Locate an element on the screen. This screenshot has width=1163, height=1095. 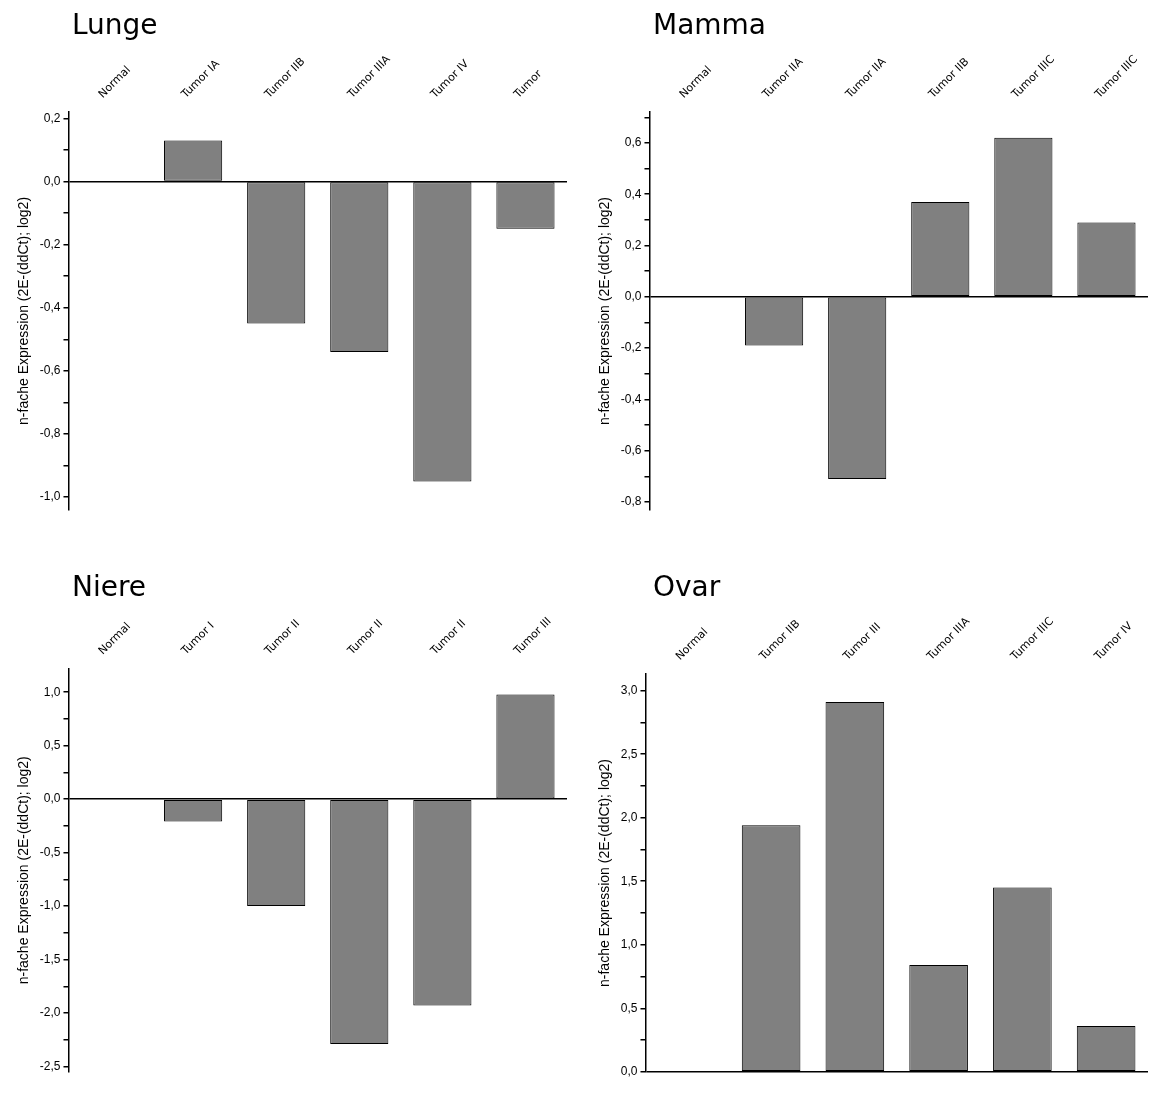
y-tick-label: 2,5 is located at coordinates (629, 753).